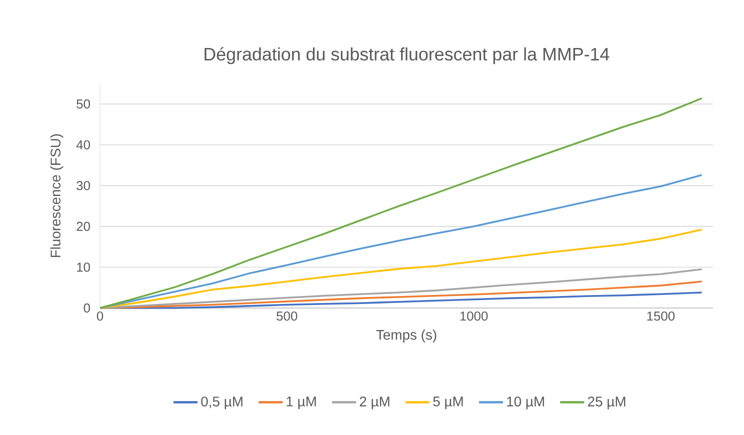  What do you see at coordinates (83, 145) in the screenshot?
I see `y-tick-label: 40` at bounding box center [83, 145].